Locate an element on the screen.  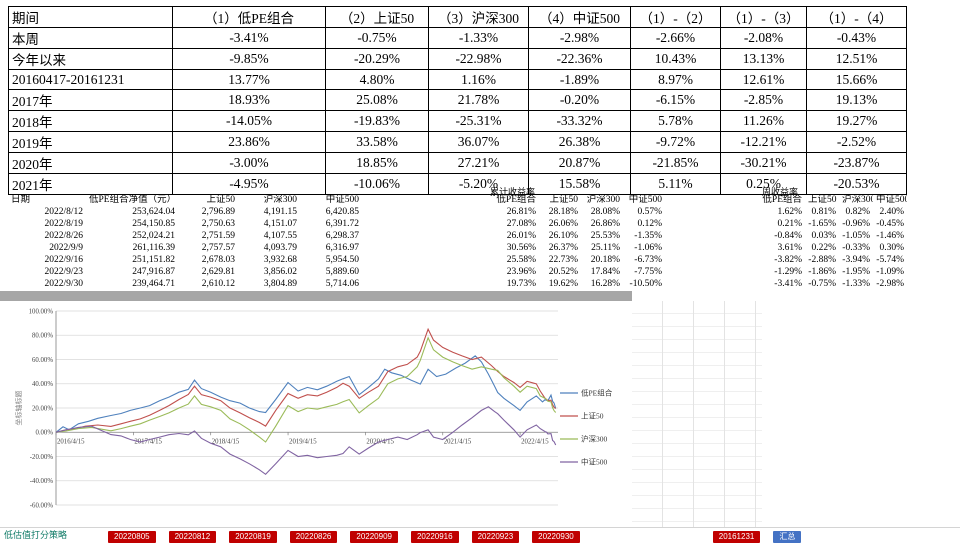
weekly-cell: 253,624.04 is located at coordinates (153, 212).